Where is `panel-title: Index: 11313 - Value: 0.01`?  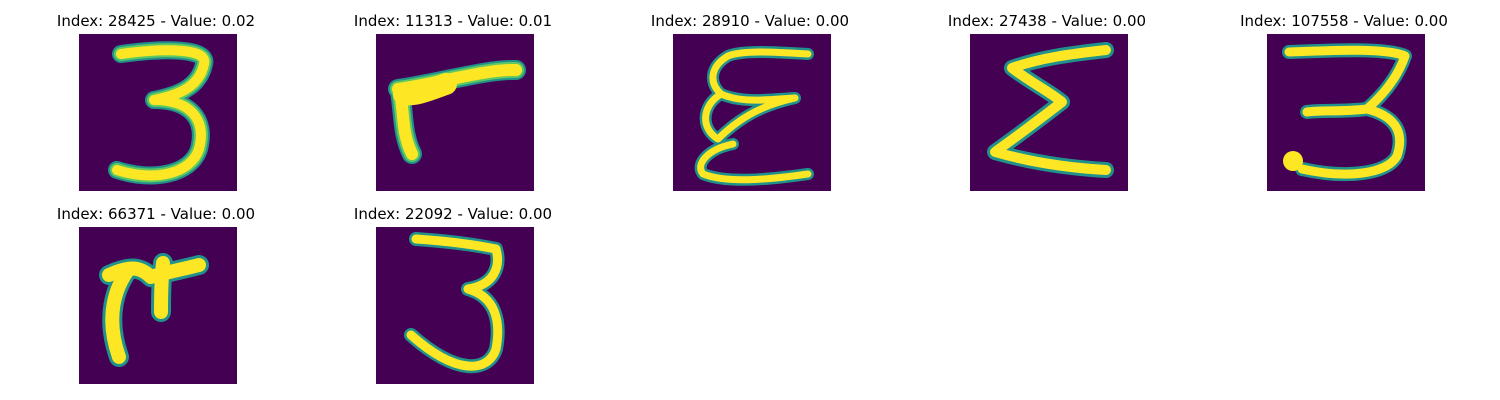
panel-title: Index: 11313 - Value: 0.01 is located at coordinates (453, 21).